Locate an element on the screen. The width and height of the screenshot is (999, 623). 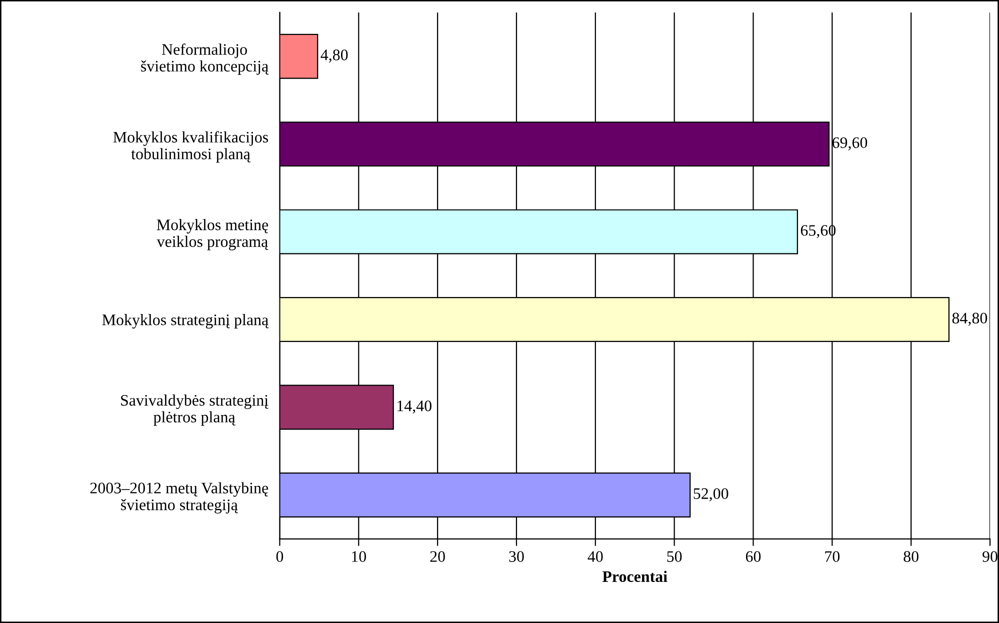
data-label: 84,80 is located at coordinates (970, 319).